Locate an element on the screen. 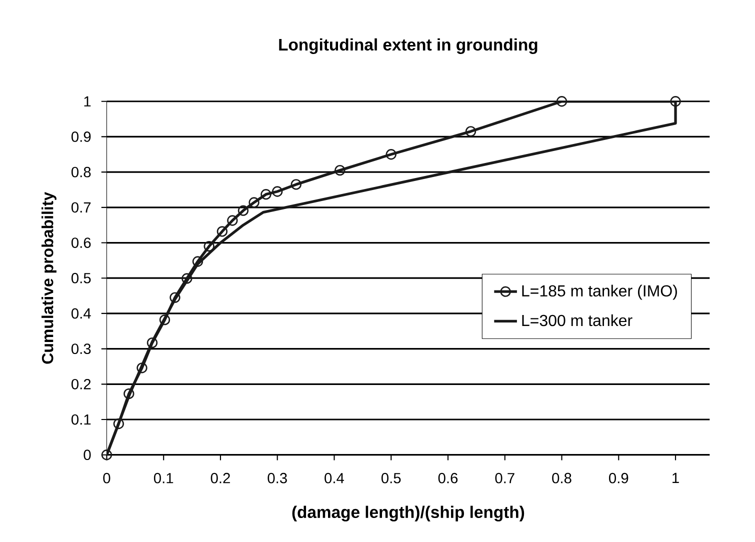 This screenshot has width=755, height=542. y-tick-label: 0.9 is located at coordinates (81, 137).